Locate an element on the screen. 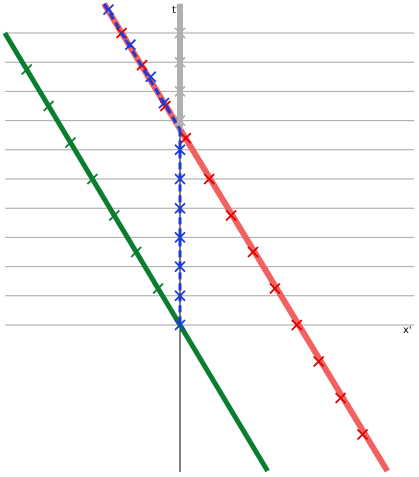 The image size is (419, 477). worldline-blue-outbound-line is located at coordinates (142, 67).